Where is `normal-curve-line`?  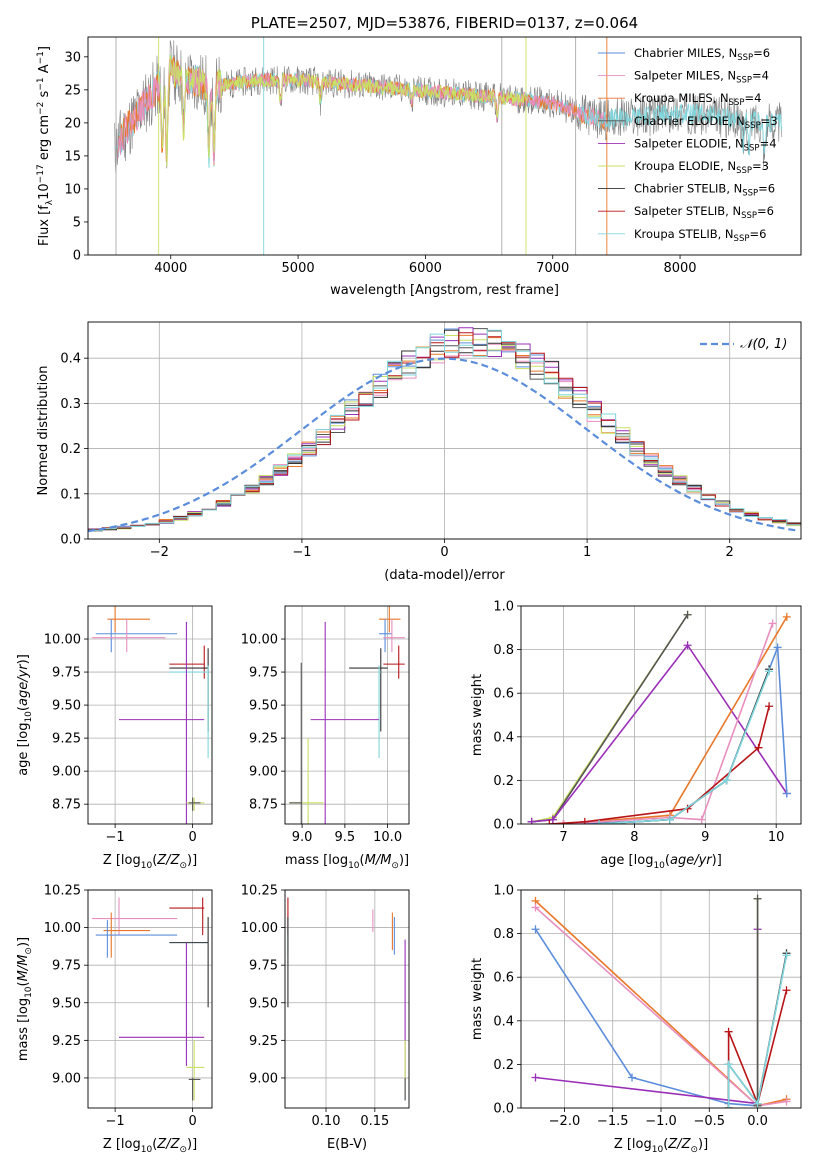
normal-curve-line is located at coordinates (443, 445).